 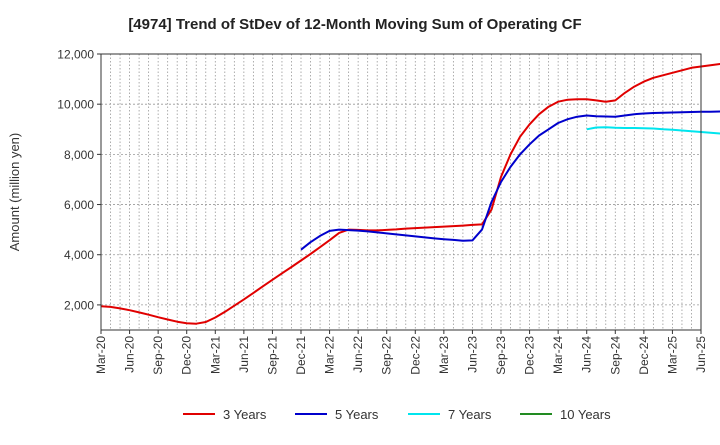 I want to click on x-tick-label: Jun-23, so click(x=472, y=354).